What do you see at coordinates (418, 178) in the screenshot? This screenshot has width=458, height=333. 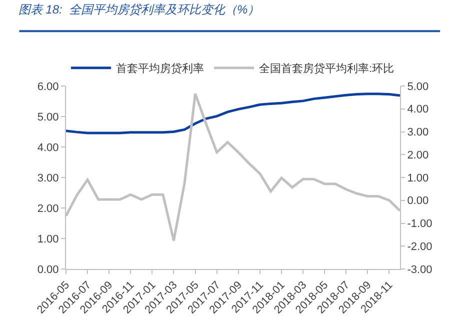 I see `y2-tick-label: 1.00` at bounding box center [418, 178].